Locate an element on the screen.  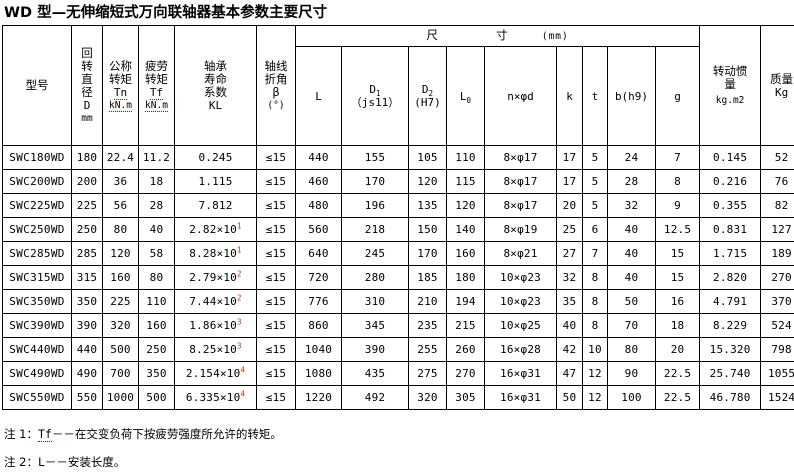
cell-g: 7 is located at coordinates (678, 158).